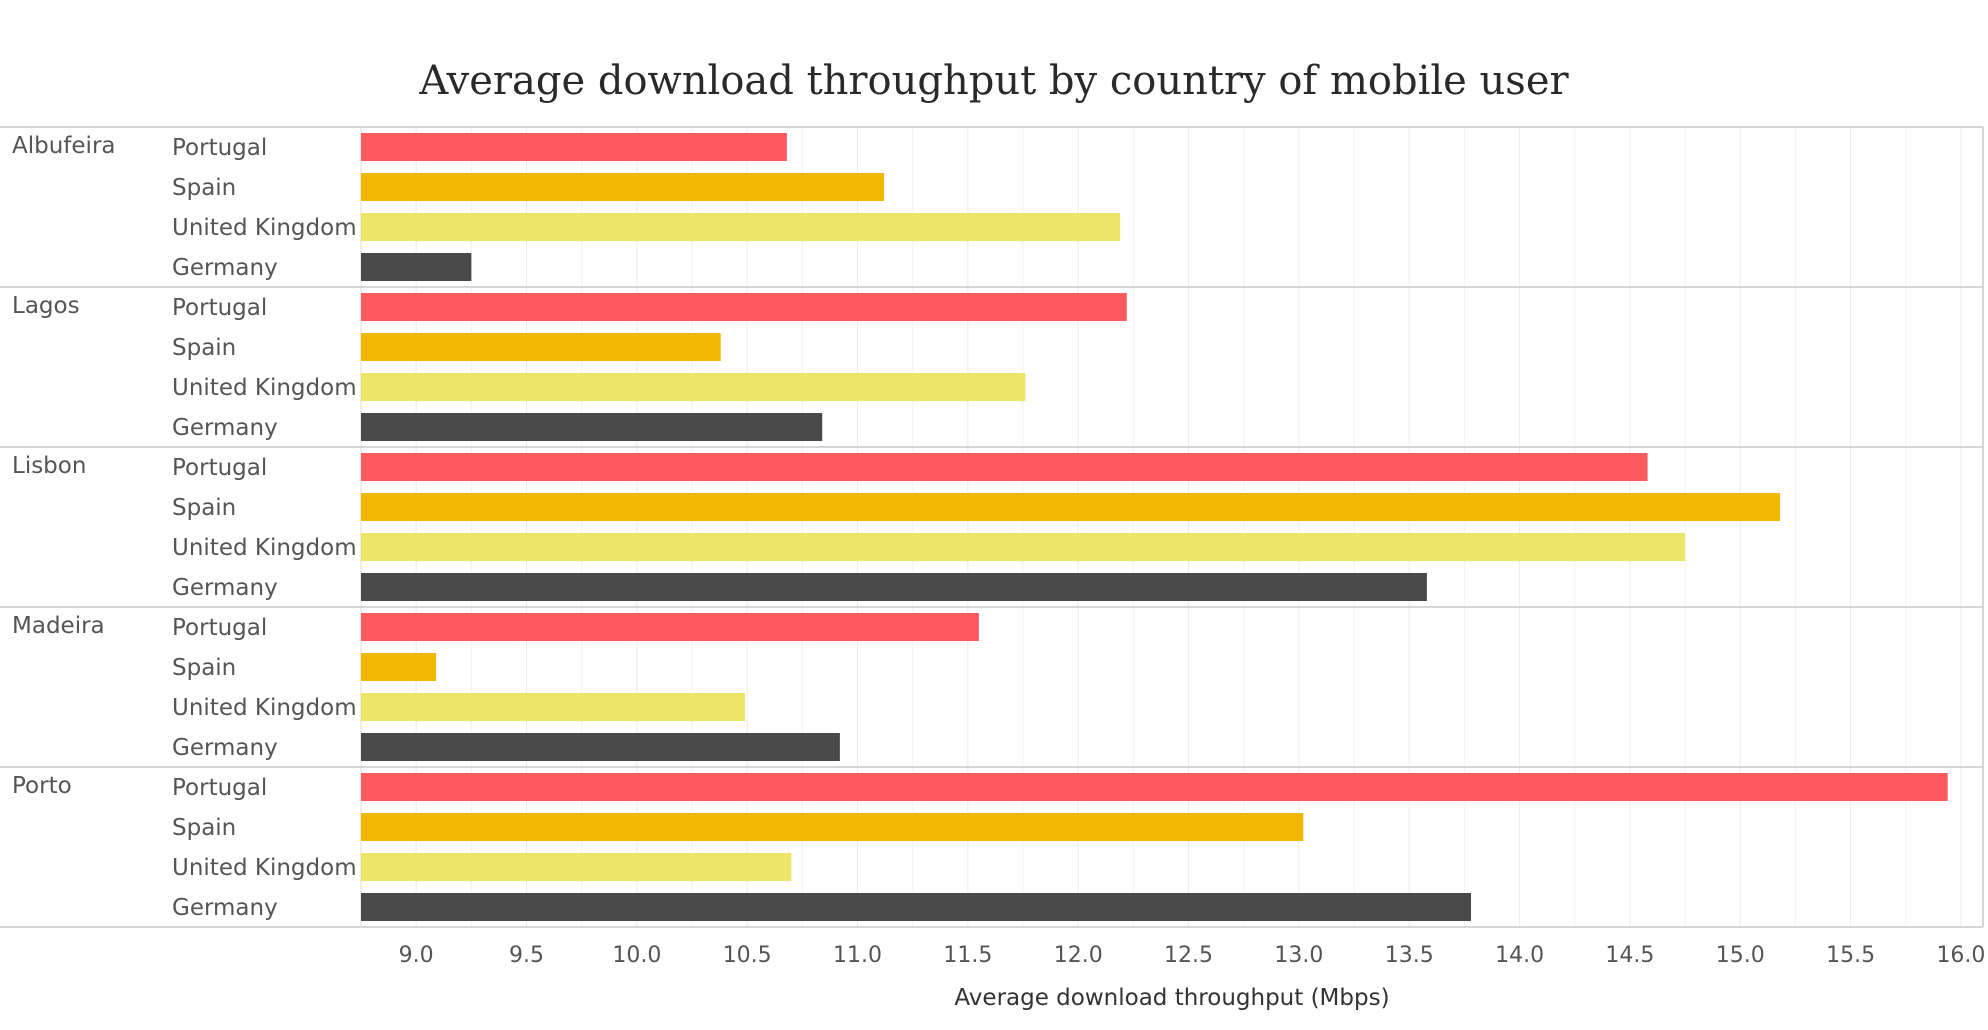  I want to click on bar-lagos-germany, so click(592, 427).